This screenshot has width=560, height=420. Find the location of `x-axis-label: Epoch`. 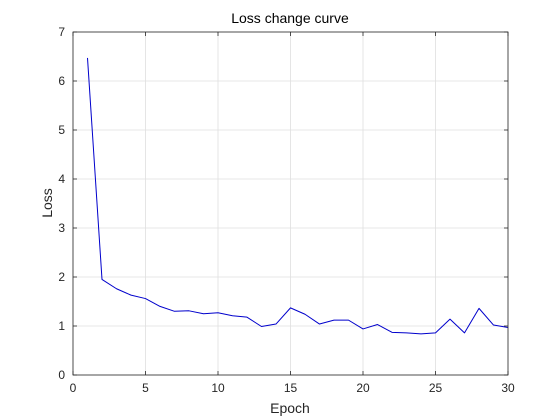

x-axis-label: Epoch is located at coordinates (290, 408).